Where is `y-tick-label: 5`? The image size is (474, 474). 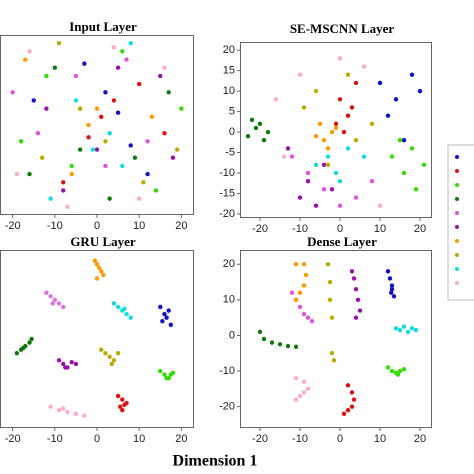
y-tick-label: 5 is located at coordinates (232, 111).